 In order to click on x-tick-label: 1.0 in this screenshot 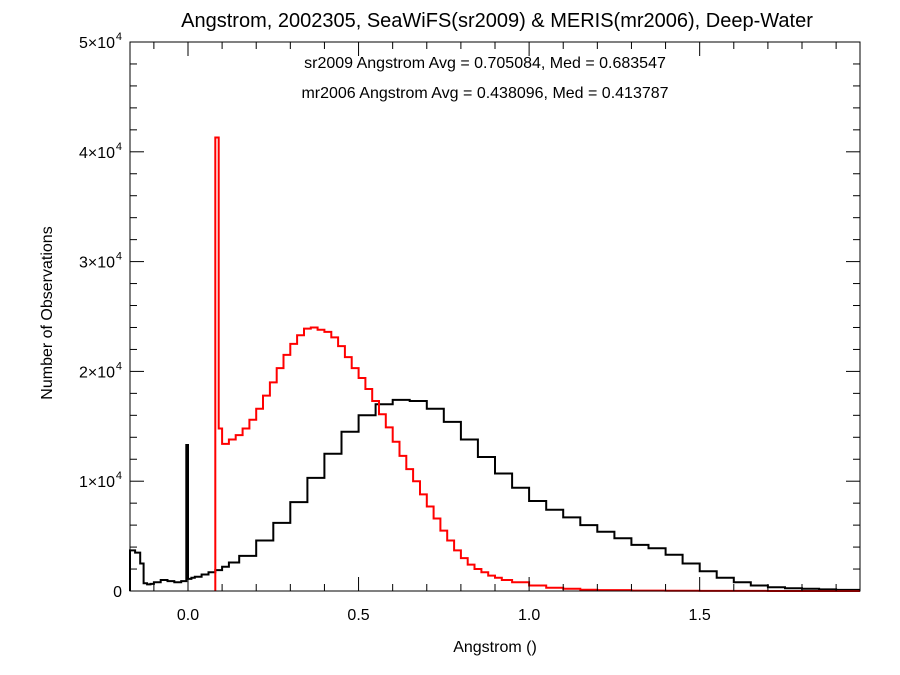, I will do `click(529, 615)`.